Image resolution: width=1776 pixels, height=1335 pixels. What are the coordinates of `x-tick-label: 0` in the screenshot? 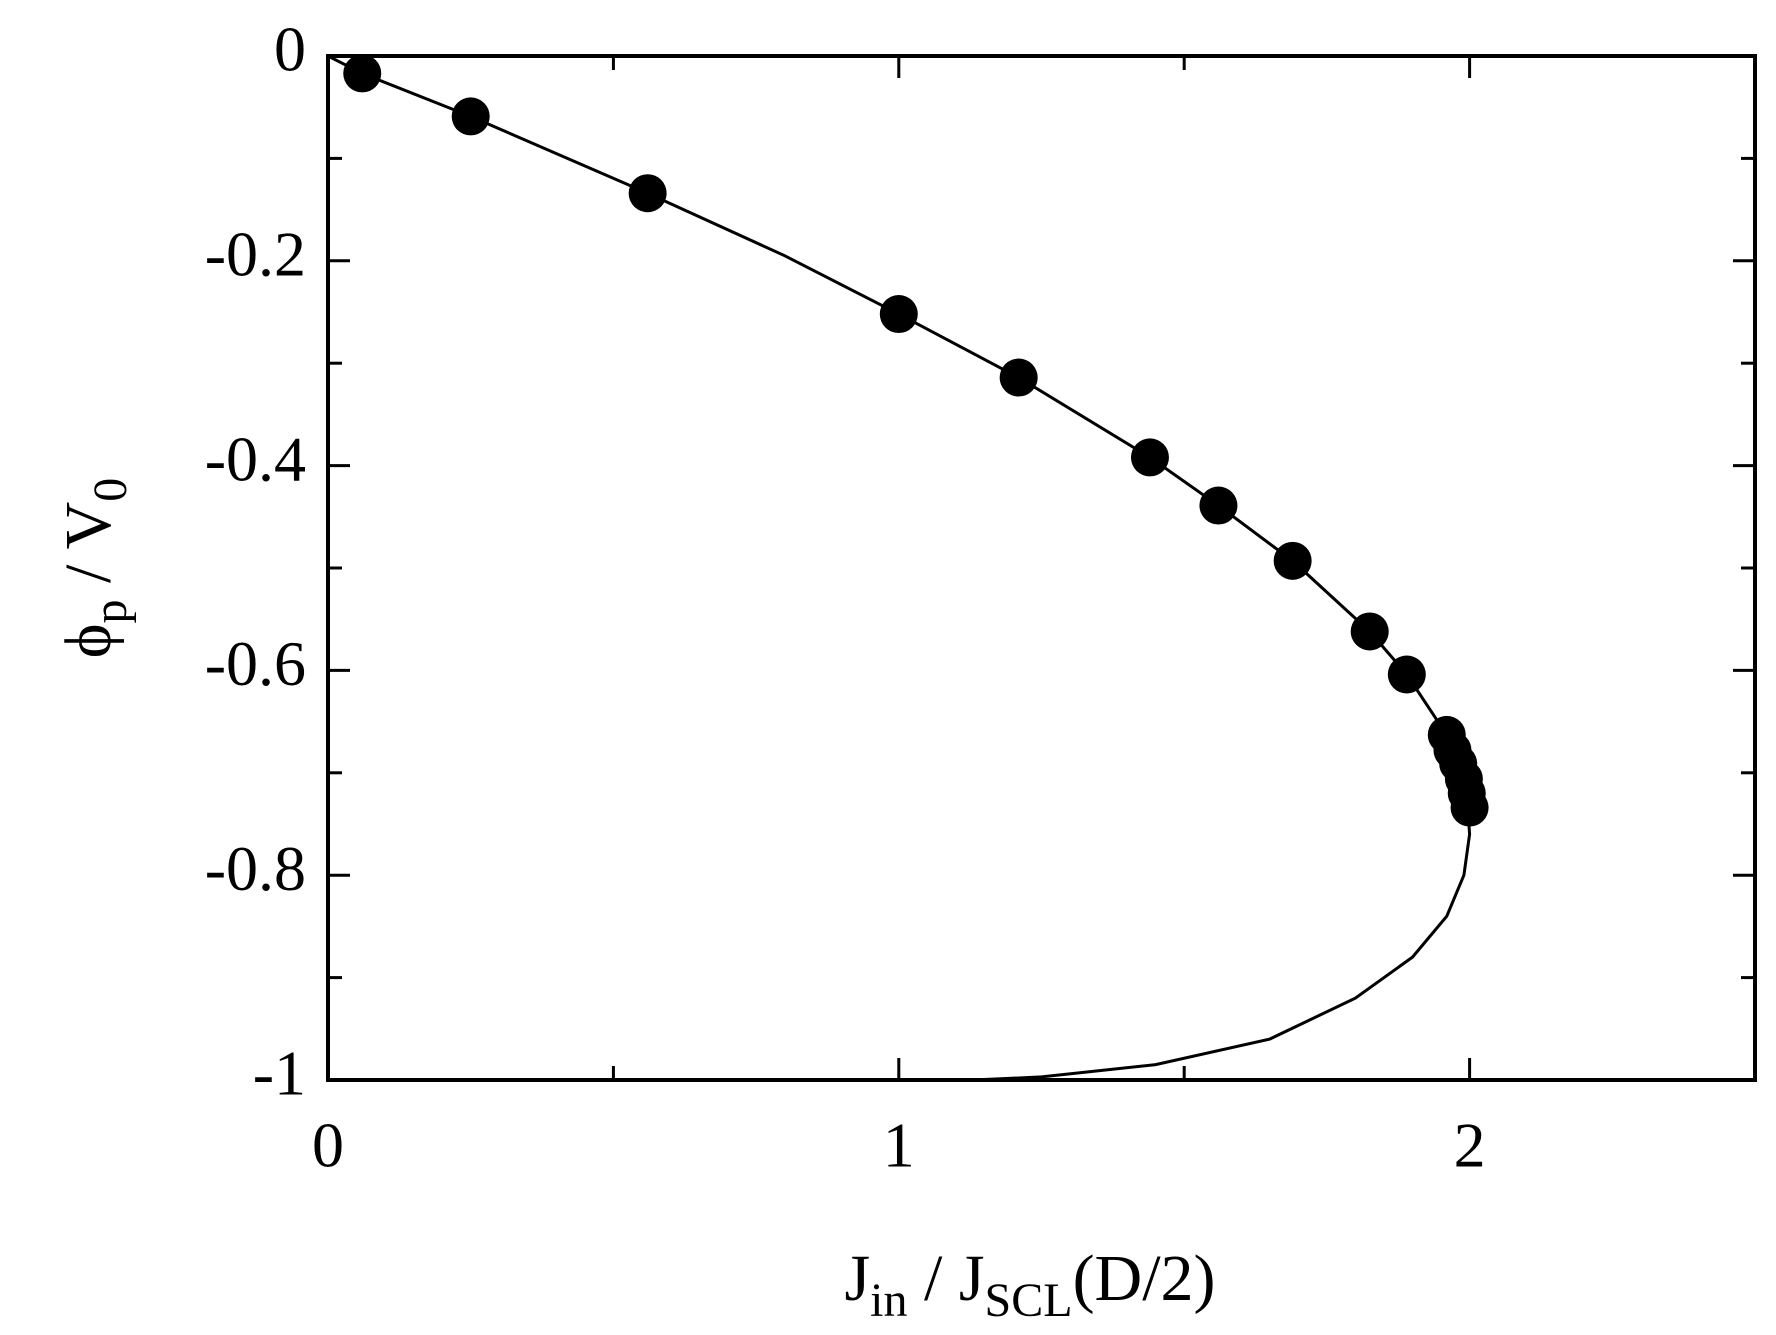 It's located at (328, 1145).